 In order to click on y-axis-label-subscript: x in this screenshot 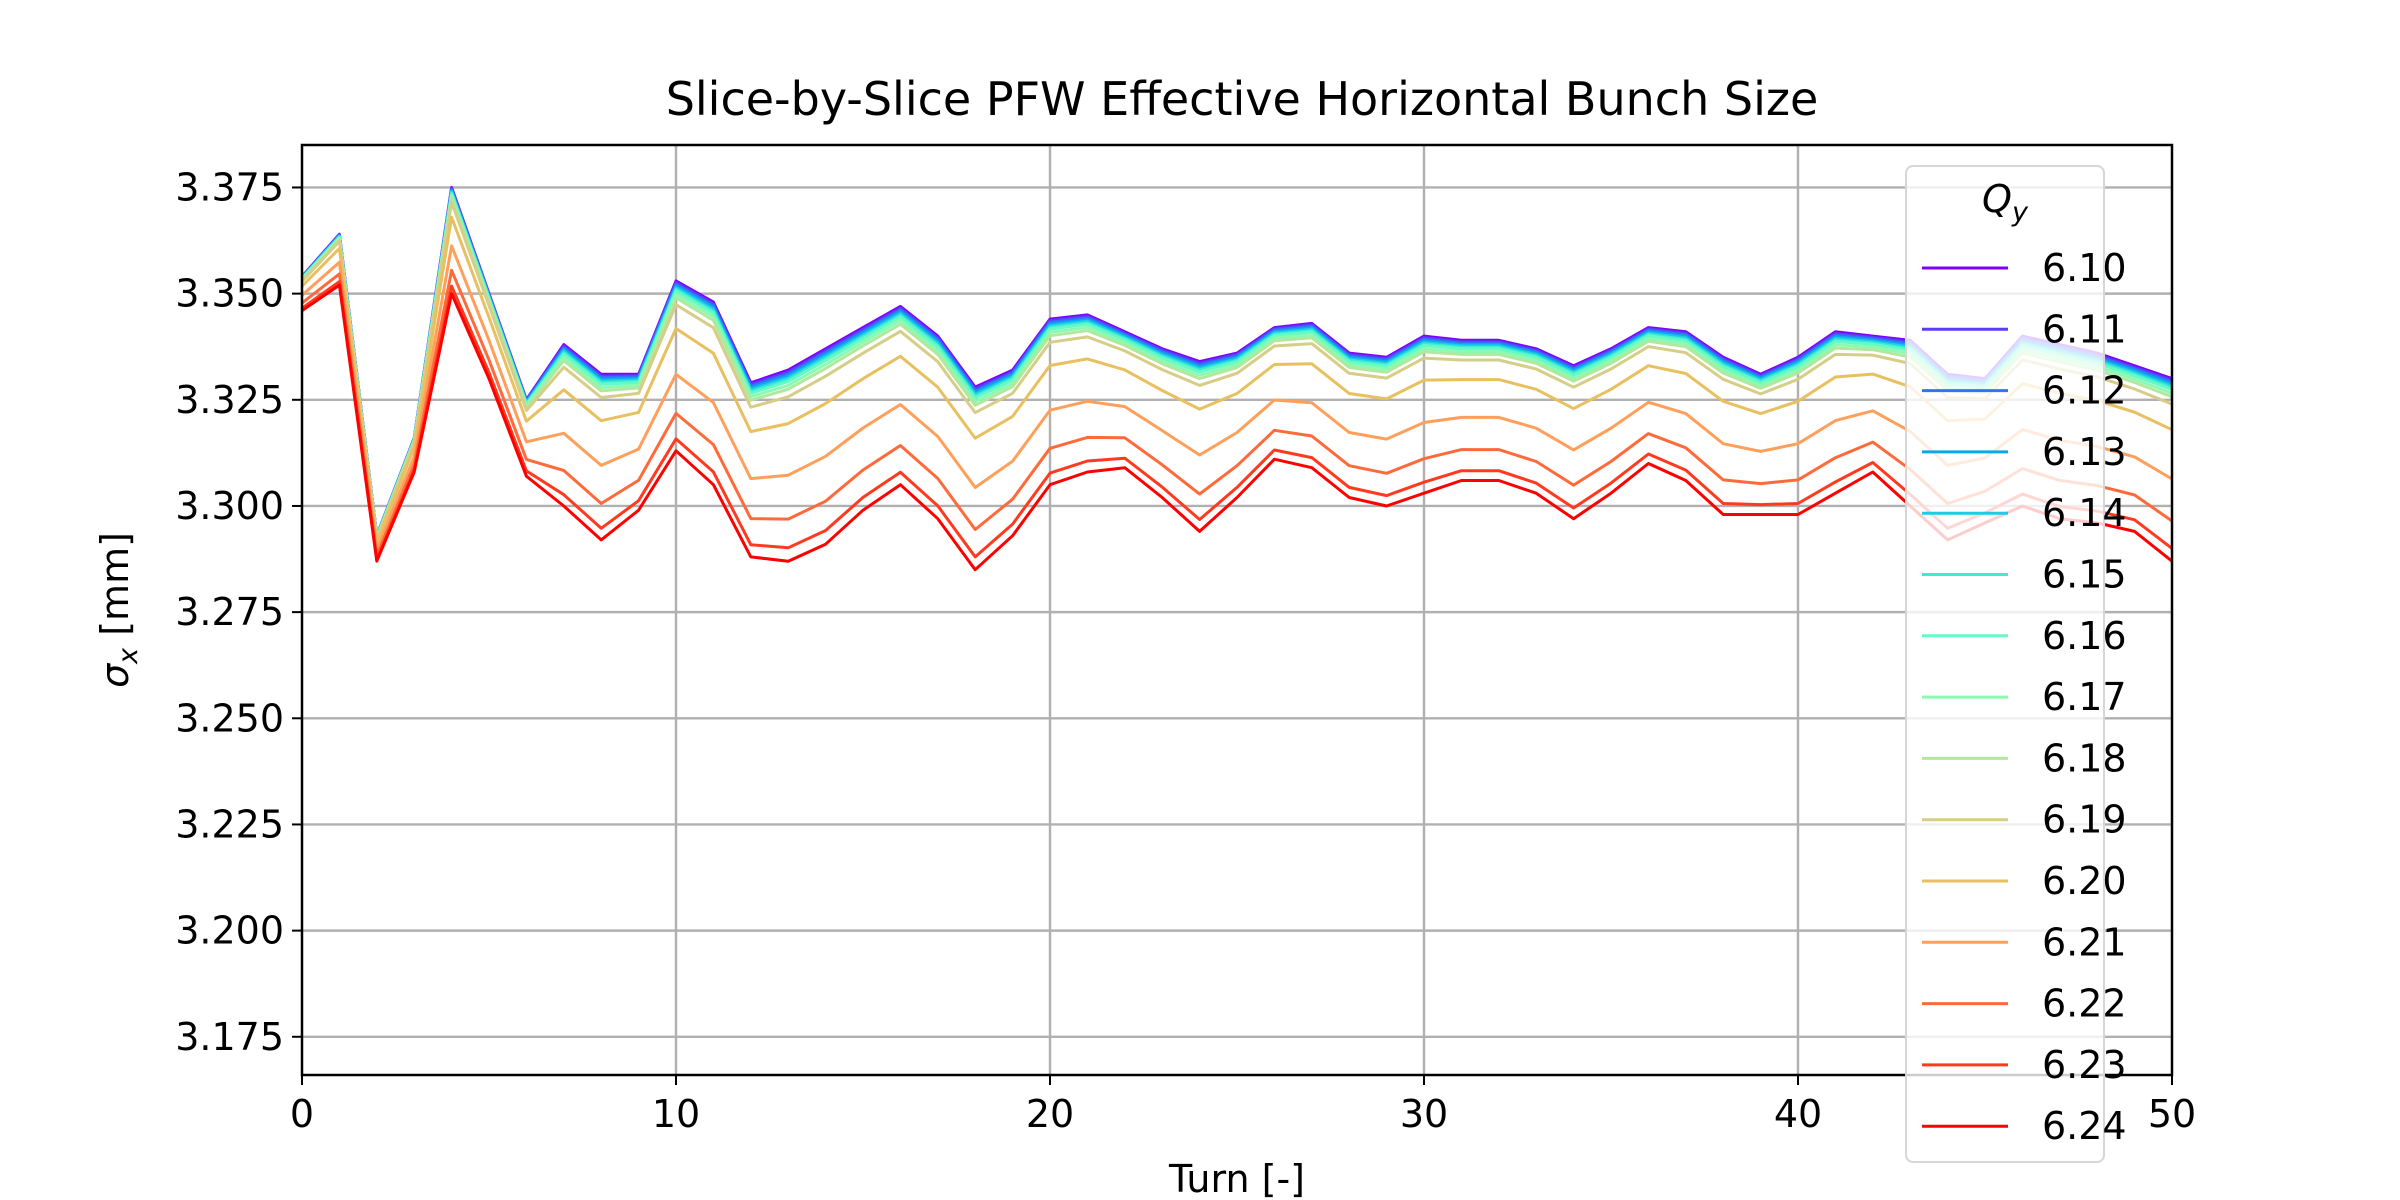, I will do `click(128, 656)`.